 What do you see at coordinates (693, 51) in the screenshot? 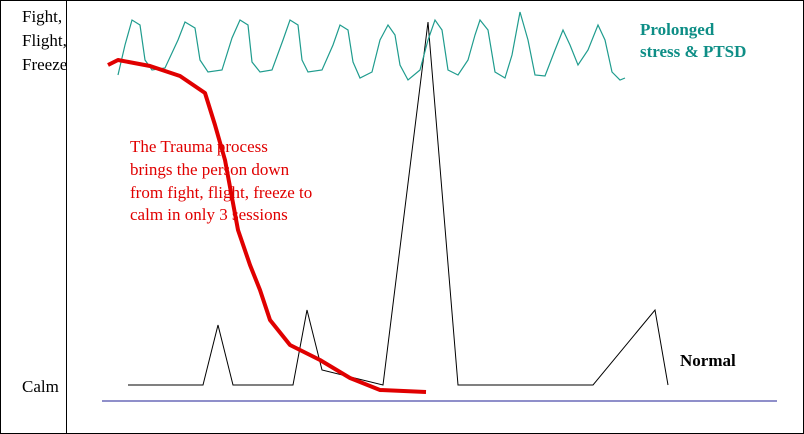
I see `stress-label: stress & PTSD` at bounding box center [693, 51].